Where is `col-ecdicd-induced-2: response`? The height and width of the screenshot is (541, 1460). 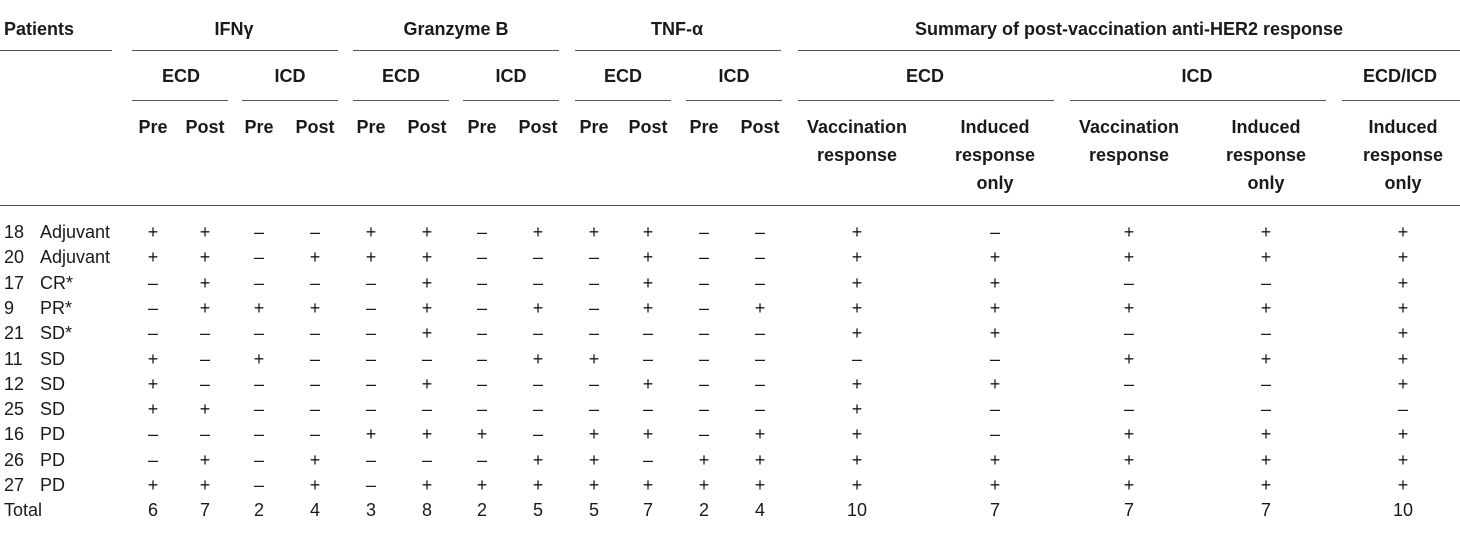
col-ecdicd-induced-2: response is located at coordinates (1403, 155).